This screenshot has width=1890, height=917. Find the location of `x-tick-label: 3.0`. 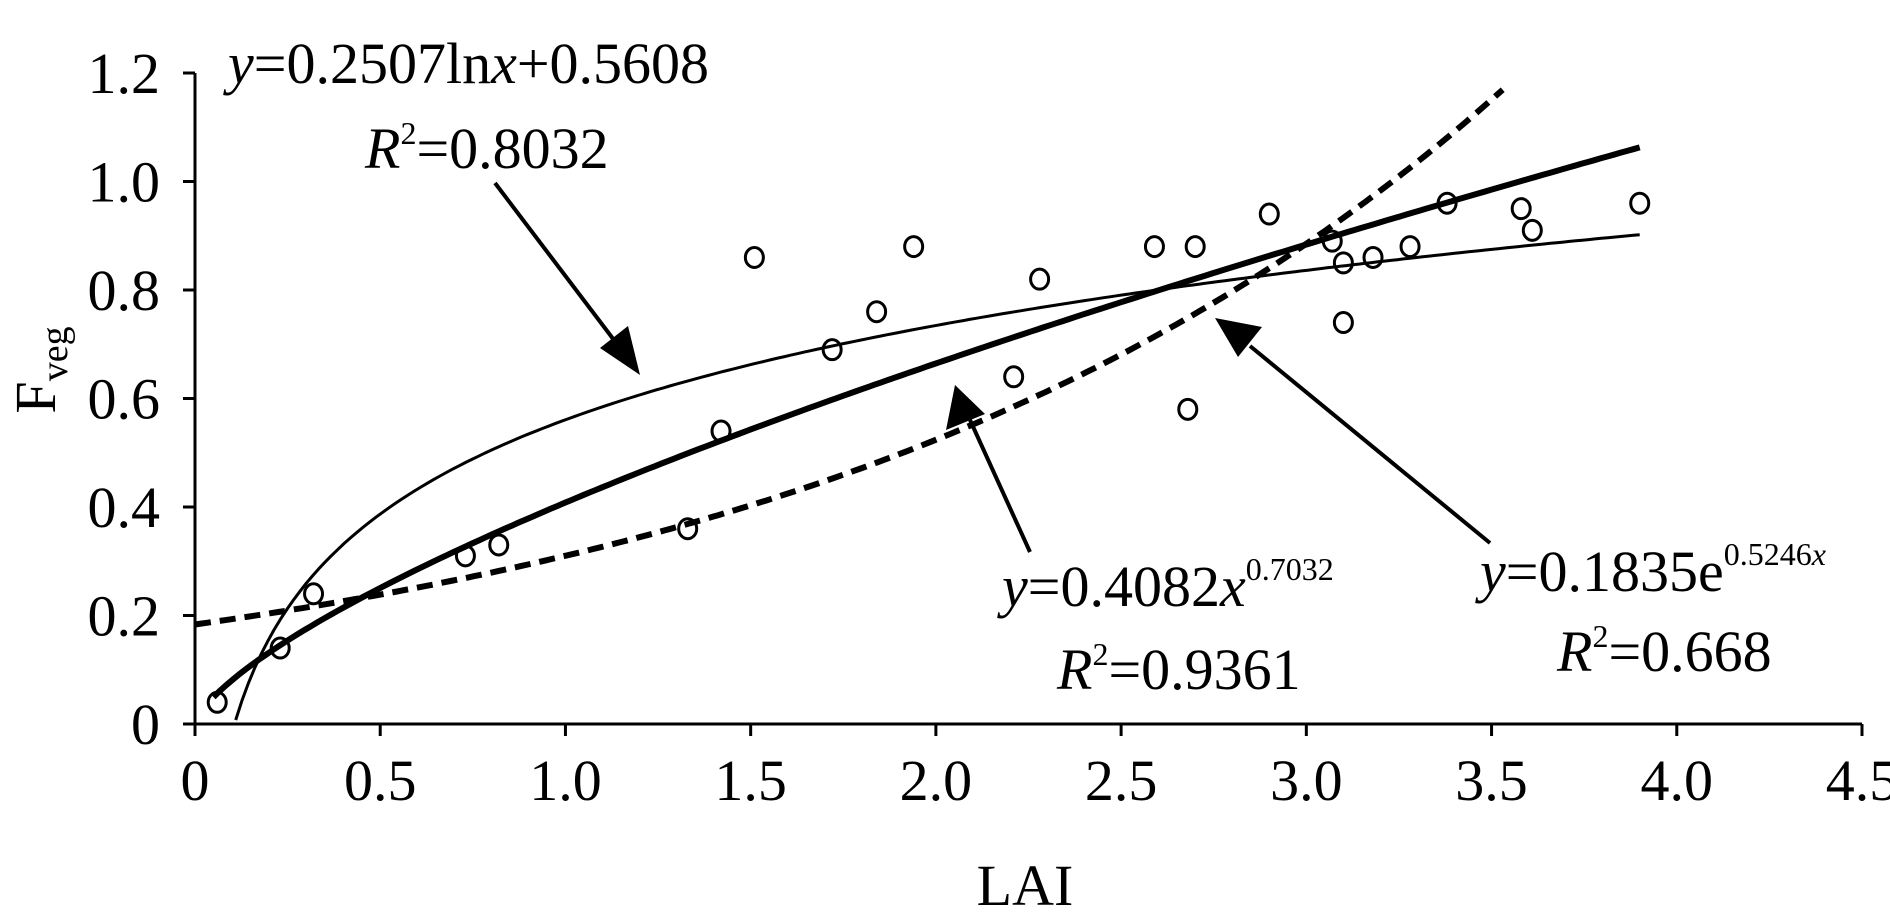

x-tick-label: 3.0 is located at coordinates (1306, 780).